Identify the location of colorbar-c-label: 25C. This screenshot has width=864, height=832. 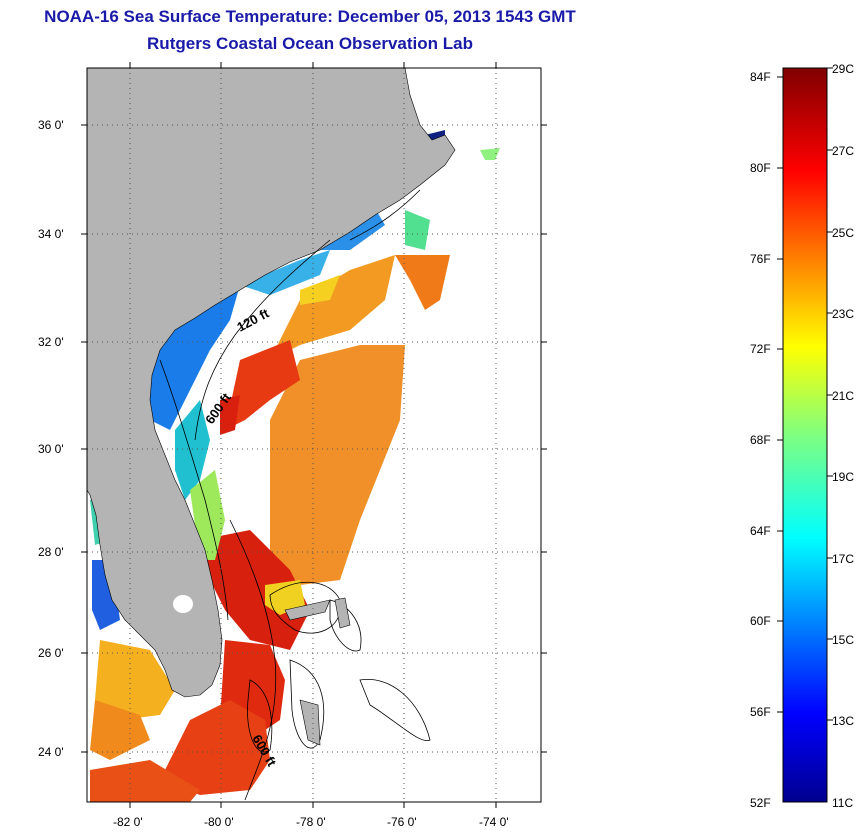
(843, 233).